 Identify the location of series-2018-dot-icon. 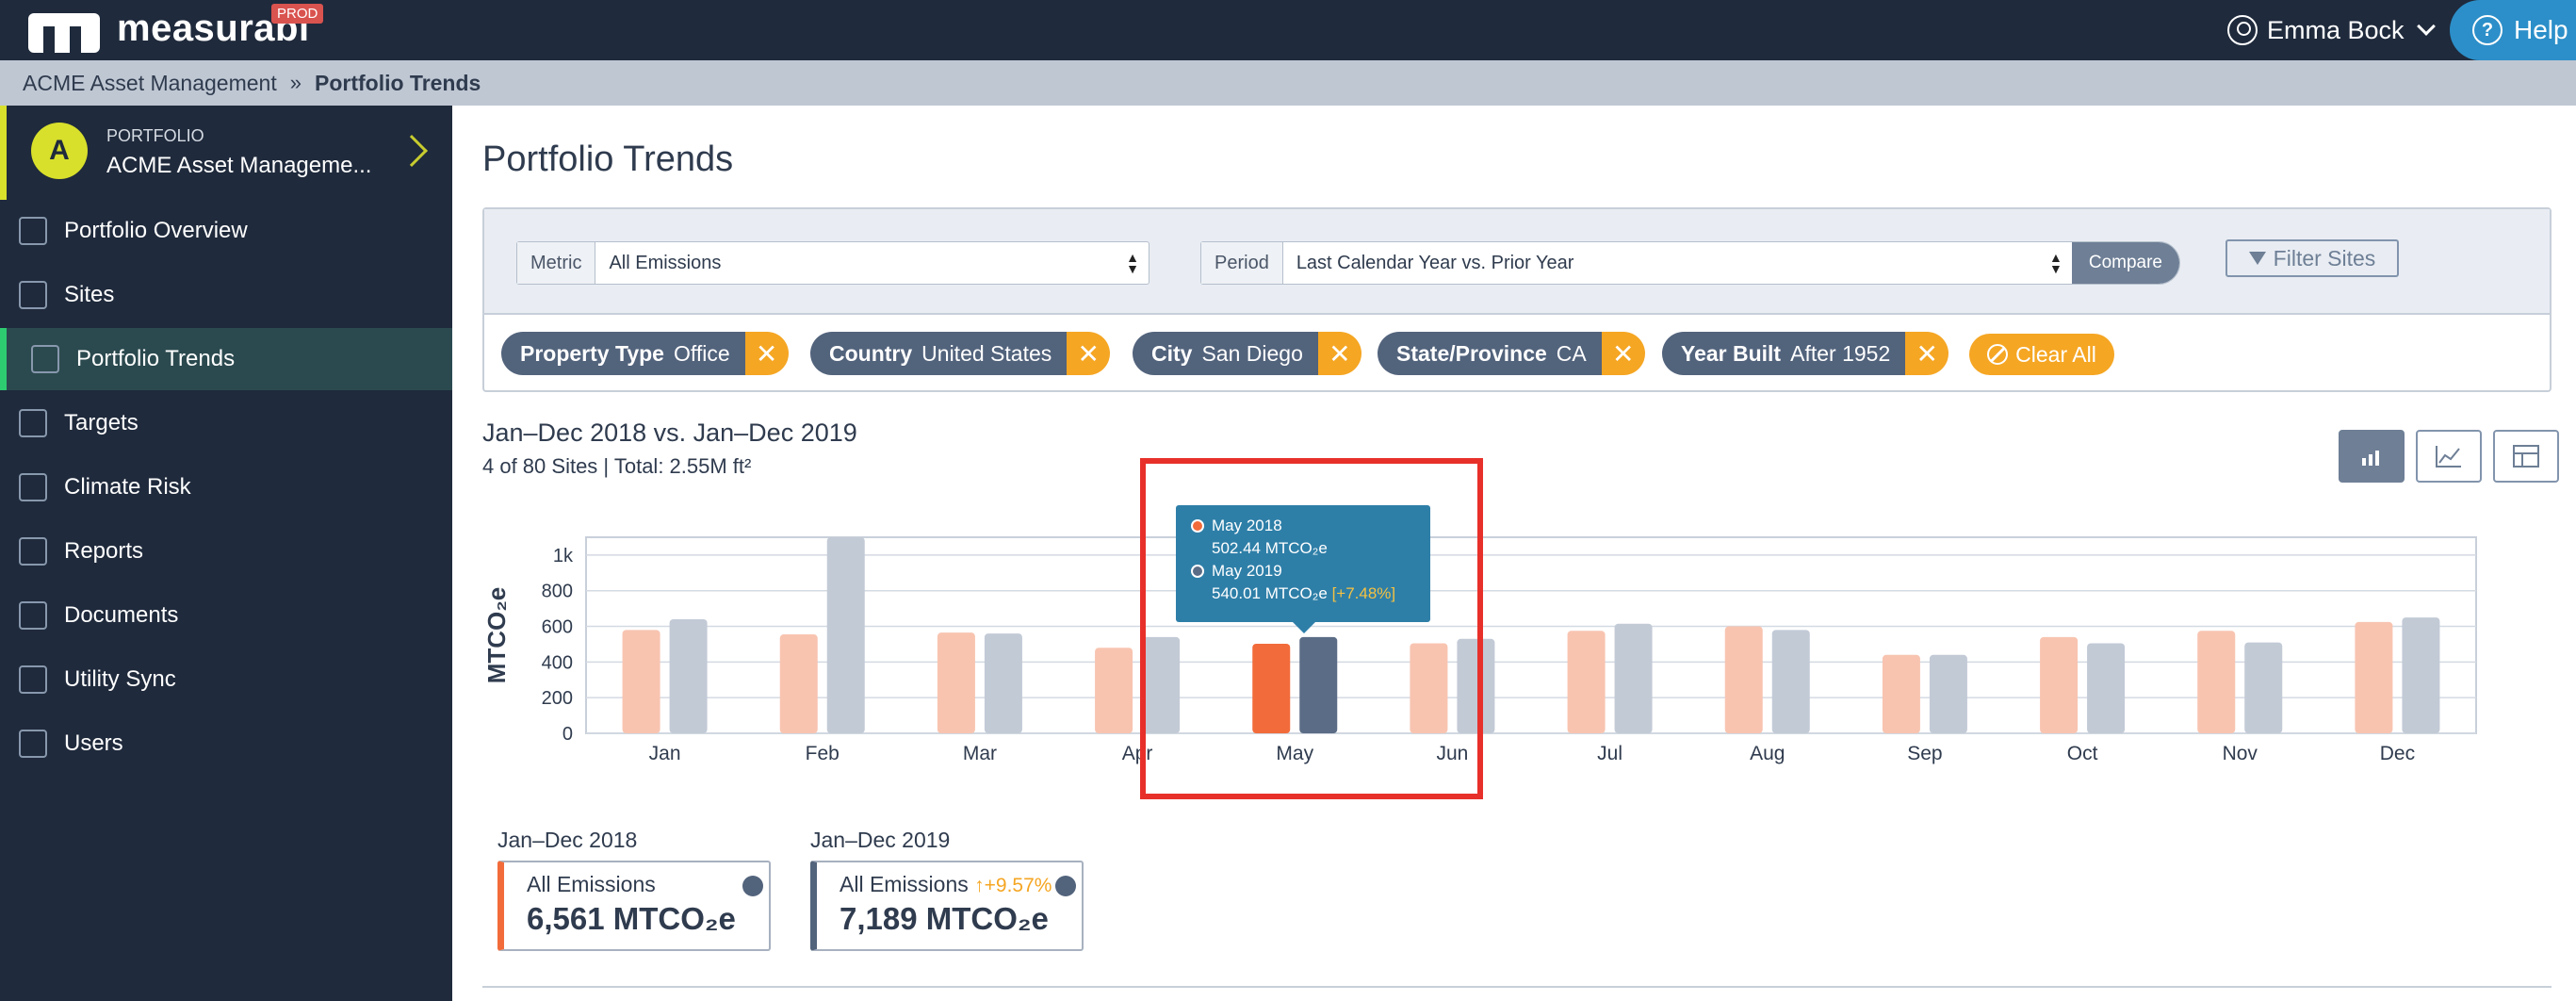
(1197, 526).